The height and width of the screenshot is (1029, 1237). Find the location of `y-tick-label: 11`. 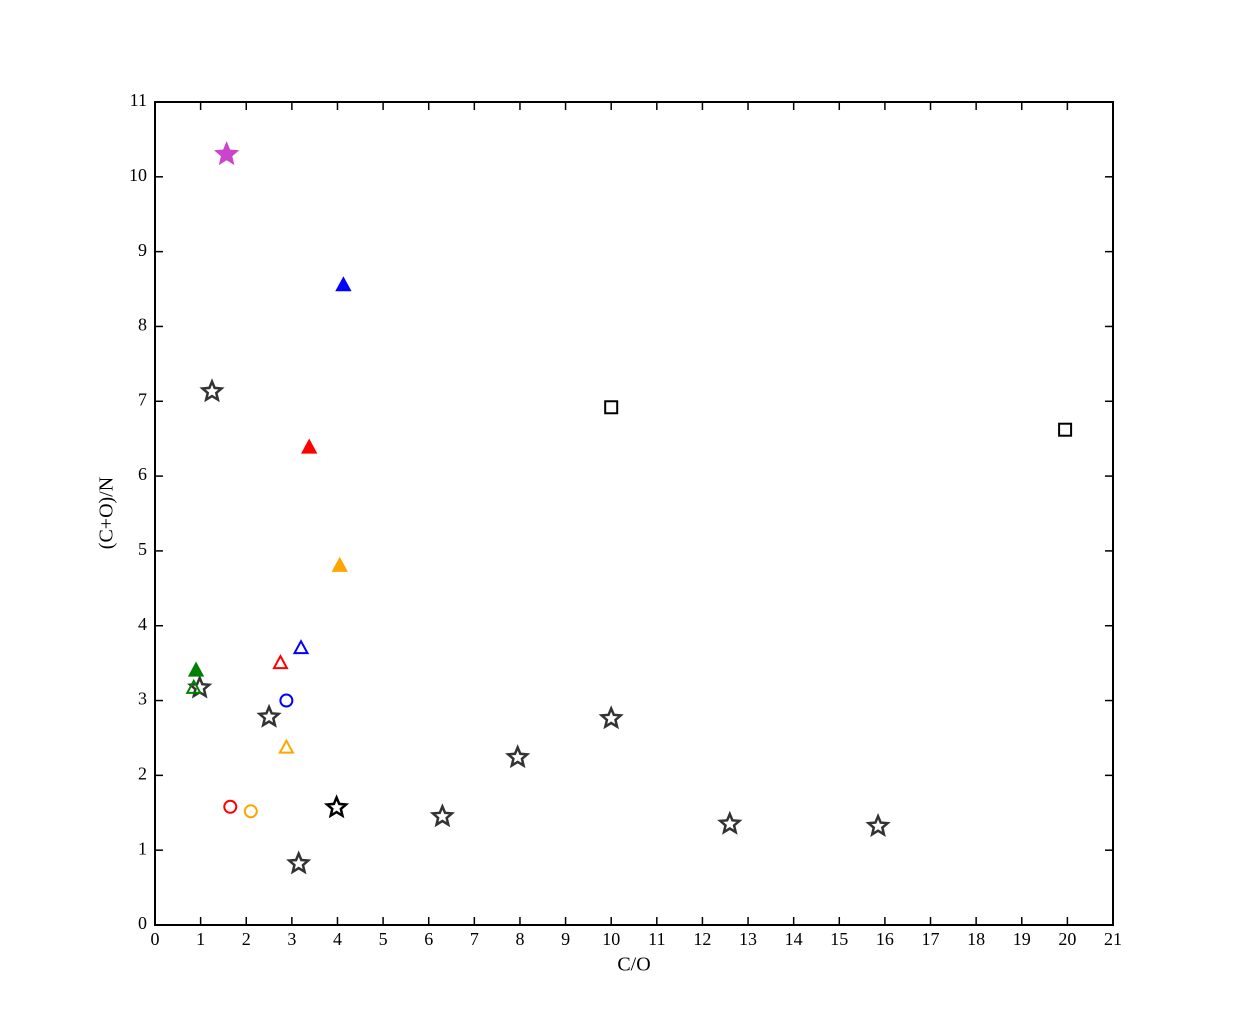

y-tick-label: 11 is located at coordinates (138, 100).